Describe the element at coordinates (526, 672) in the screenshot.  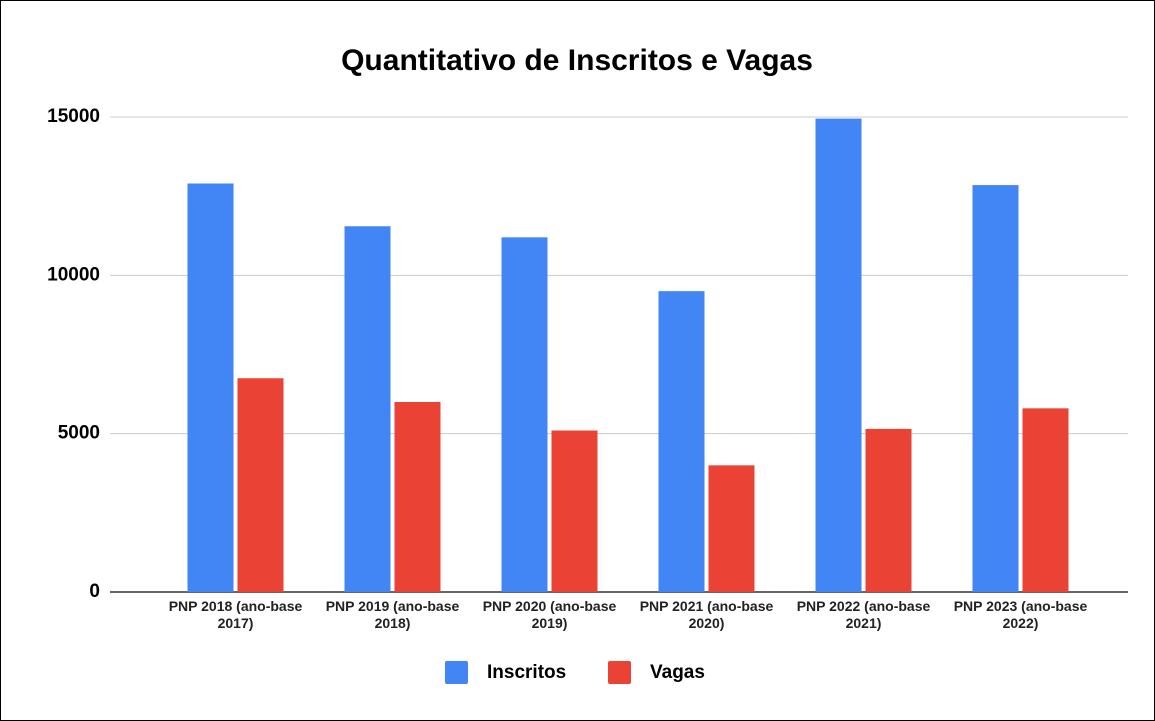
I see `legend-label: Inscritos` at that location.